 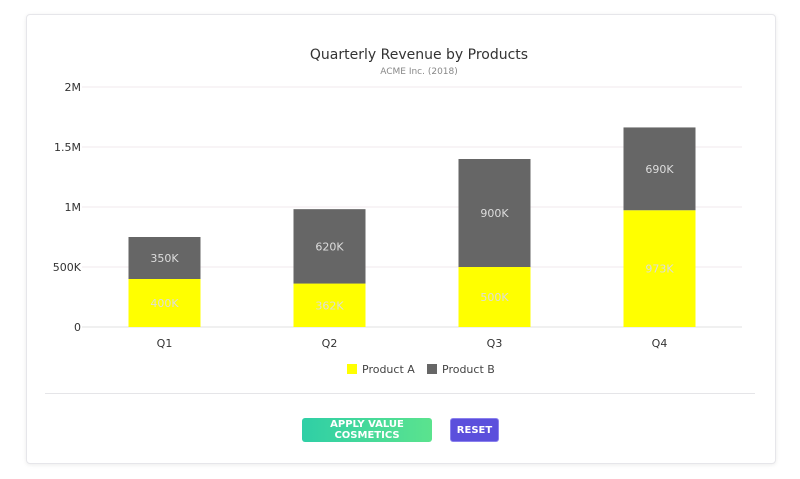 I want to click on y-tick-label: 0, so click(x=77, y=327).